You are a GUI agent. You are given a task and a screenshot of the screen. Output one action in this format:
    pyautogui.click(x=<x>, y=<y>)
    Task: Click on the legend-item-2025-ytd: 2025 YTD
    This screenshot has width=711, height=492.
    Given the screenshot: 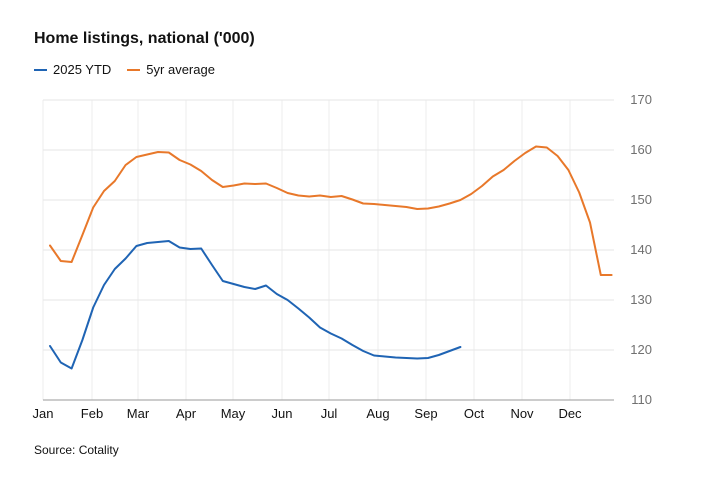 What is the action you would take?
    pyautogui.click(x=72, y=69)
    